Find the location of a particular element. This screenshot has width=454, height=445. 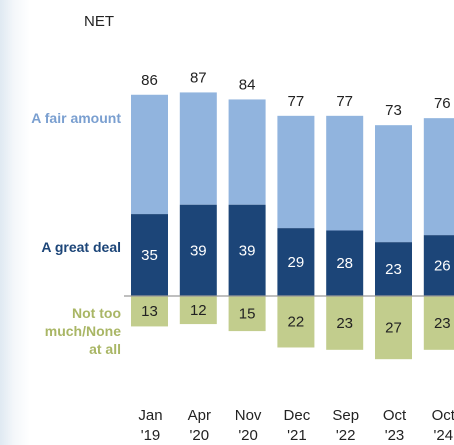

label-not-too-much: 13 is located at coordinates (149, 311).